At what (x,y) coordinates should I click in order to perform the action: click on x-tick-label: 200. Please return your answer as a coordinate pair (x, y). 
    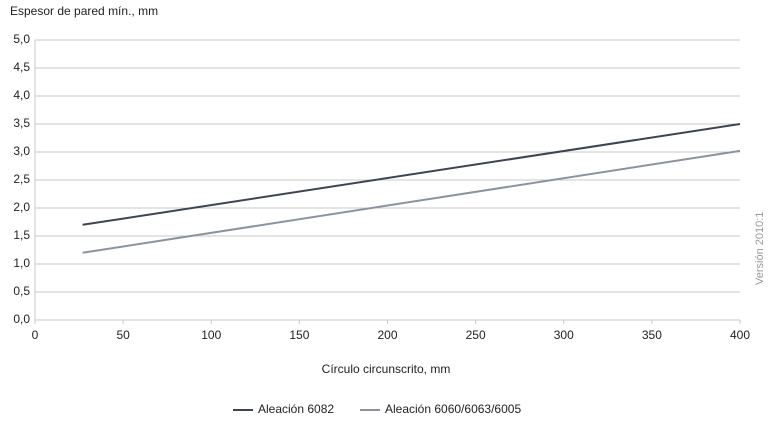
    Looking at the image, I should click on (387, 335).